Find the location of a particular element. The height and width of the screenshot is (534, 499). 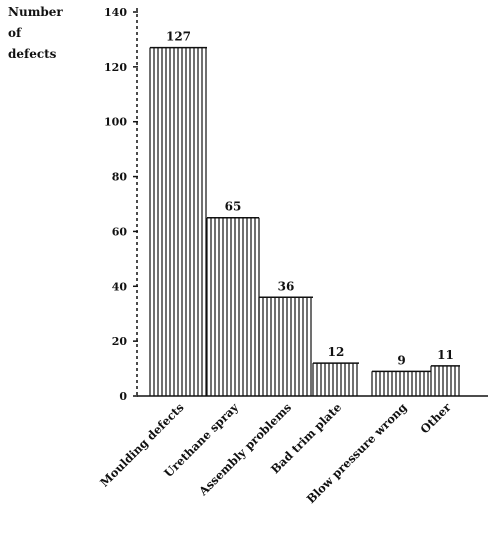

y-tick-label: 80 is located at coordinates (120, 177).